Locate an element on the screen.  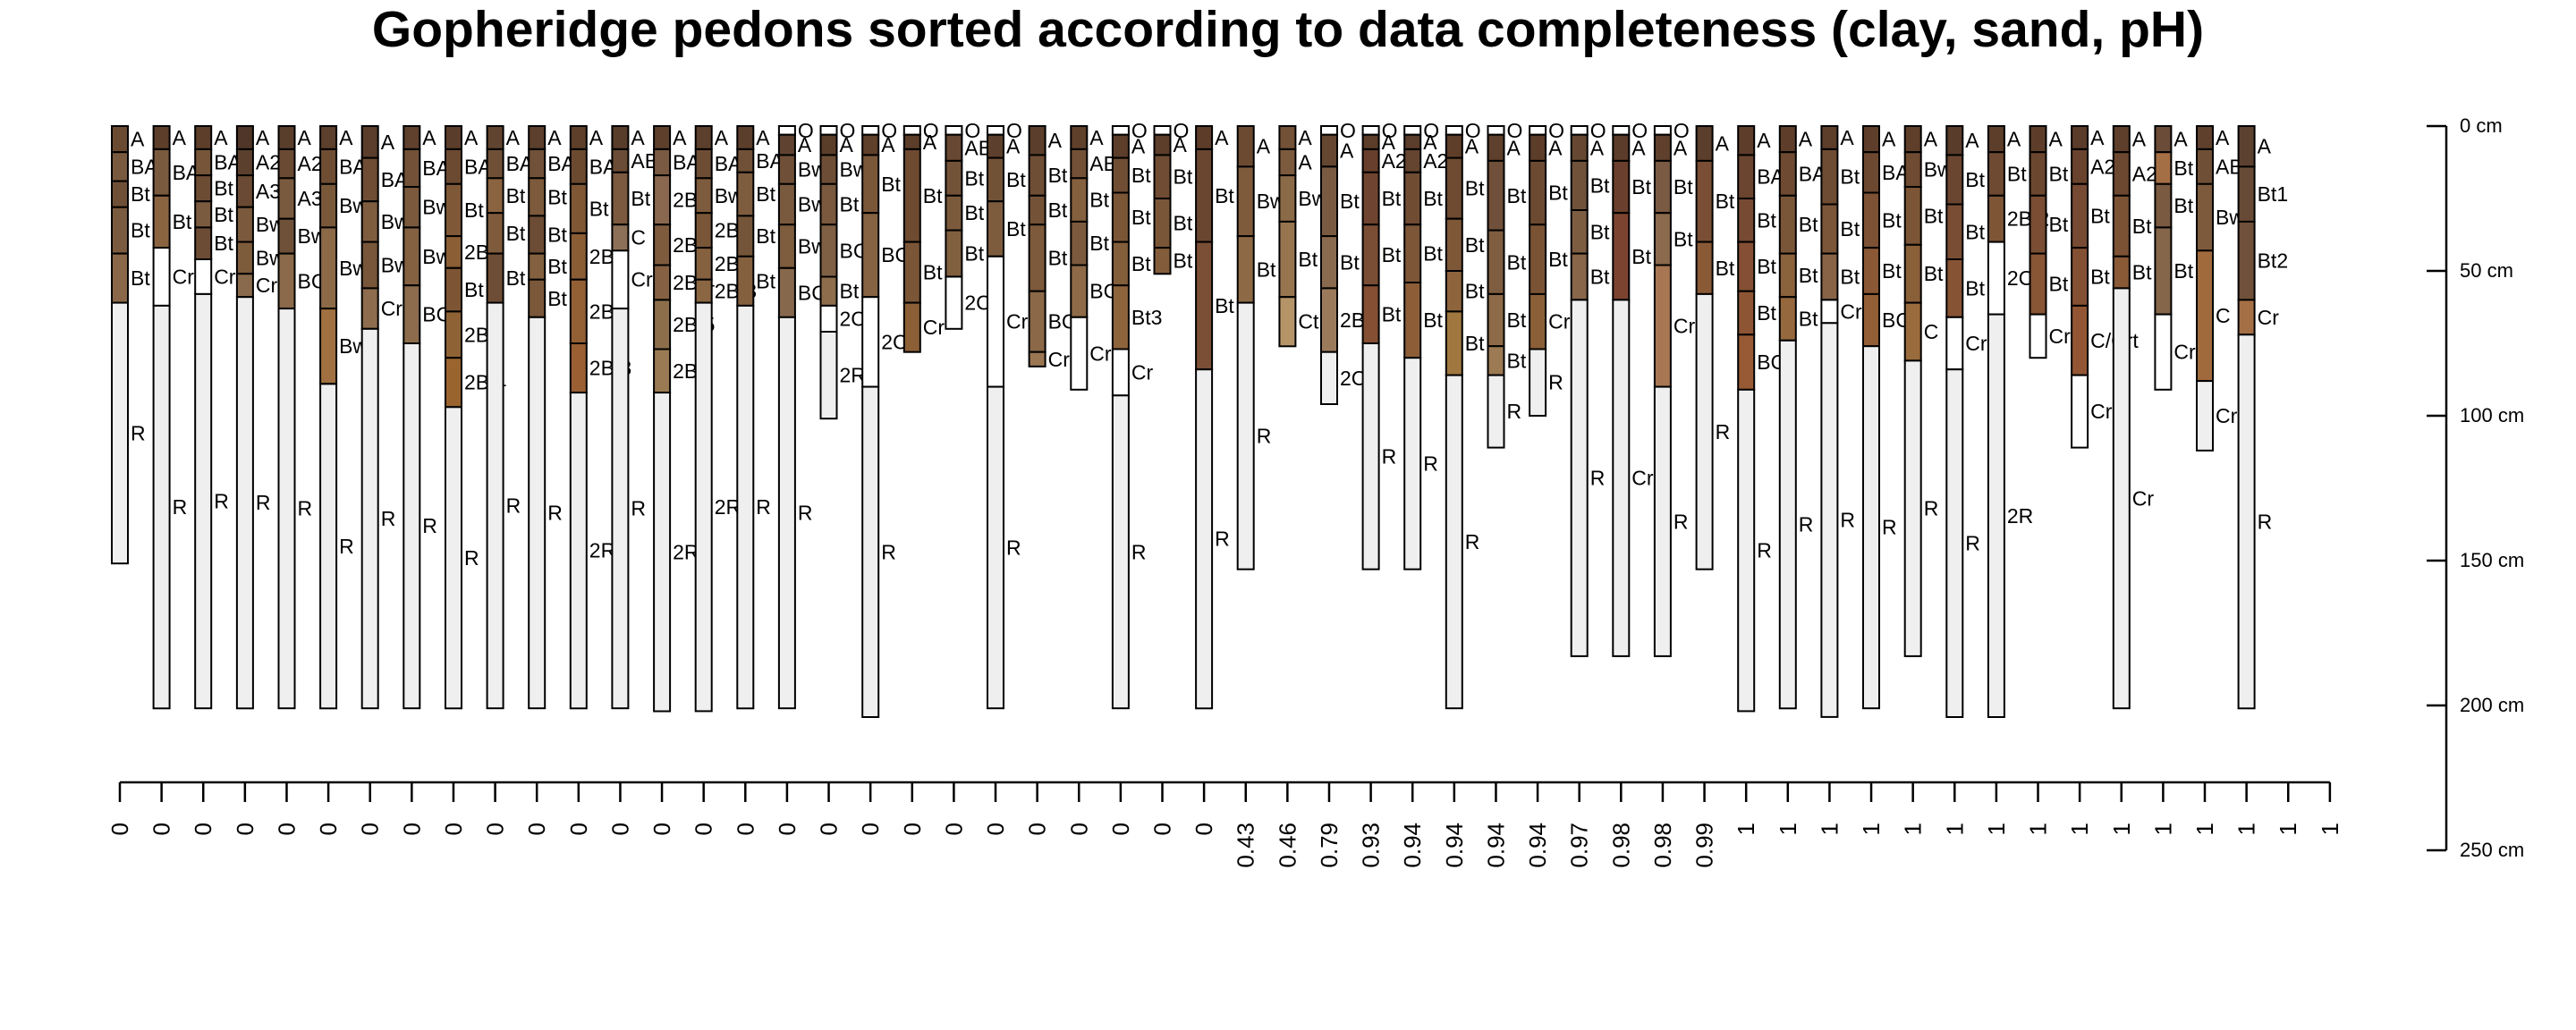
score-tick-label: 0.94 is located at coordinates (1495, 845).